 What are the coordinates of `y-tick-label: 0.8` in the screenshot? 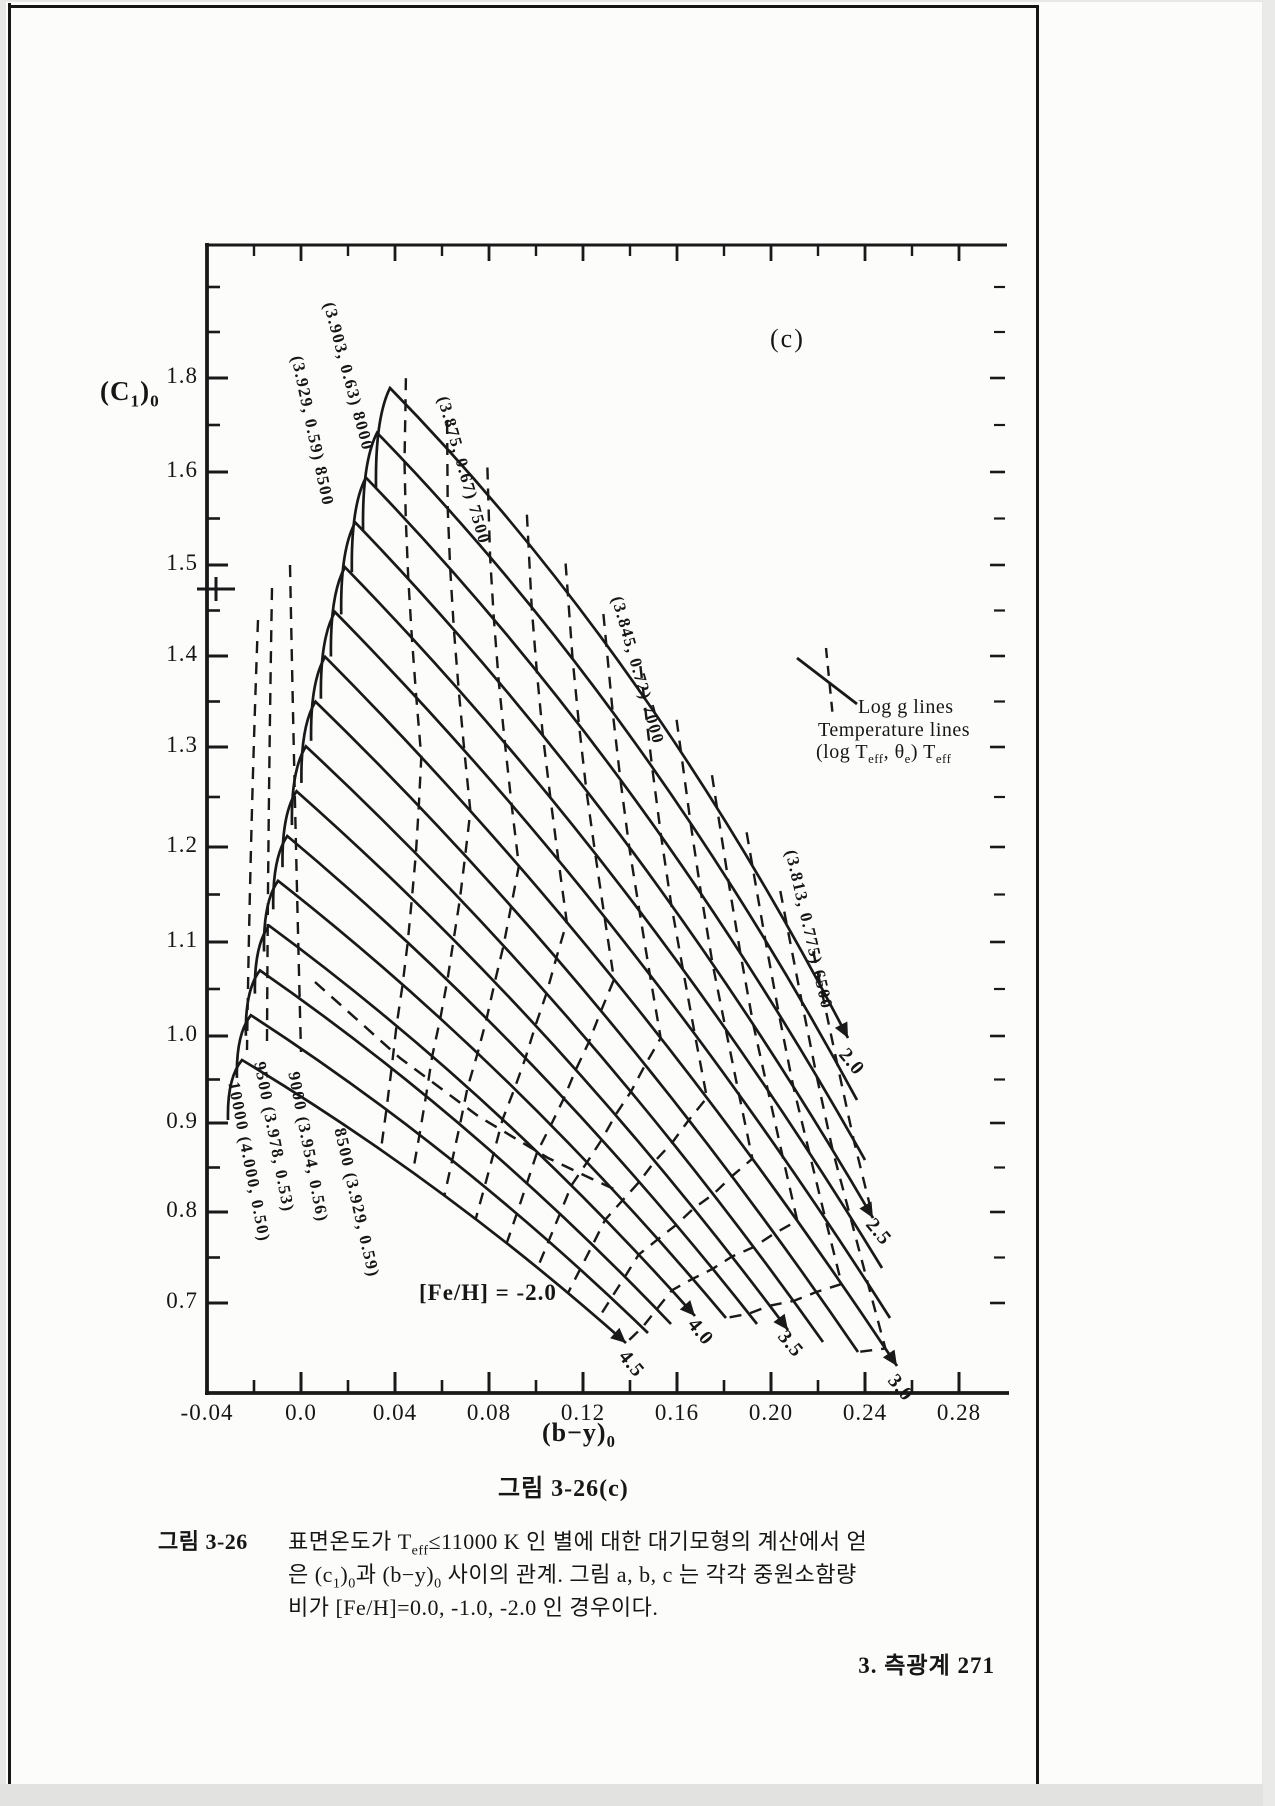 It's located at (182, 1209).